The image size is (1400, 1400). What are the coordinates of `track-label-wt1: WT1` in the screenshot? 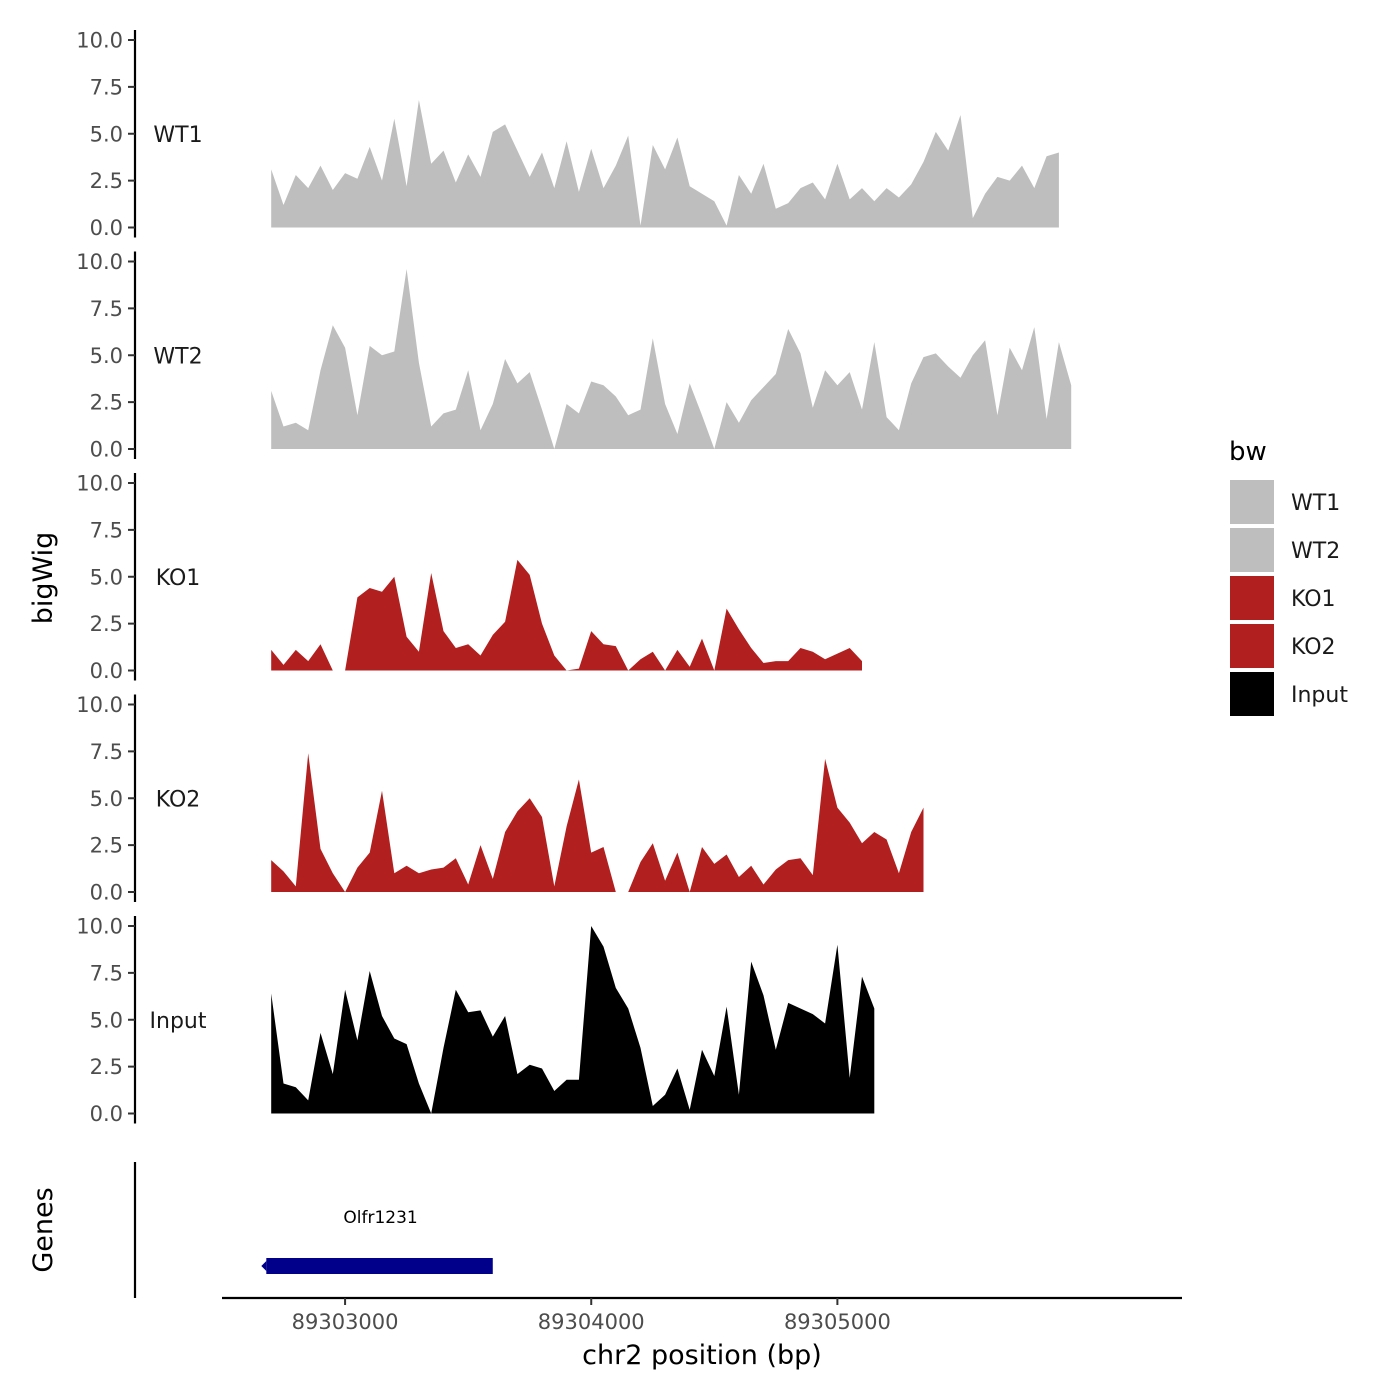 It's located at (177, 135).